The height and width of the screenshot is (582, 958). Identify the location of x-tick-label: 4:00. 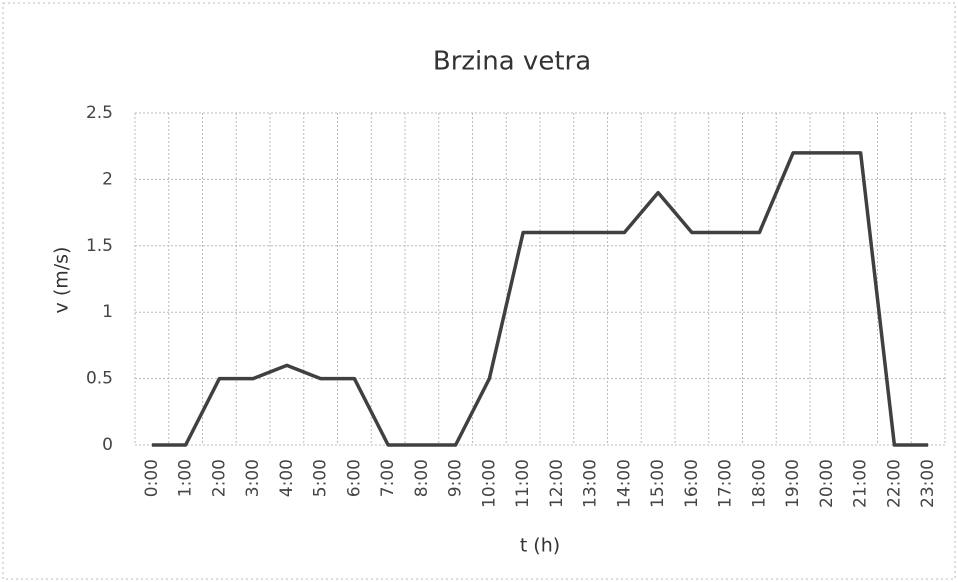
(287, 478).